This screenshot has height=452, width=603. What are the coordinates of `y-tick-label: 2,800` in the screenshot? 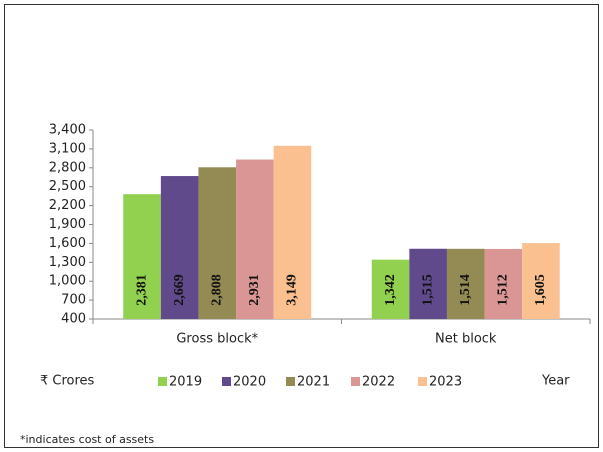 It's located at (67, 167).